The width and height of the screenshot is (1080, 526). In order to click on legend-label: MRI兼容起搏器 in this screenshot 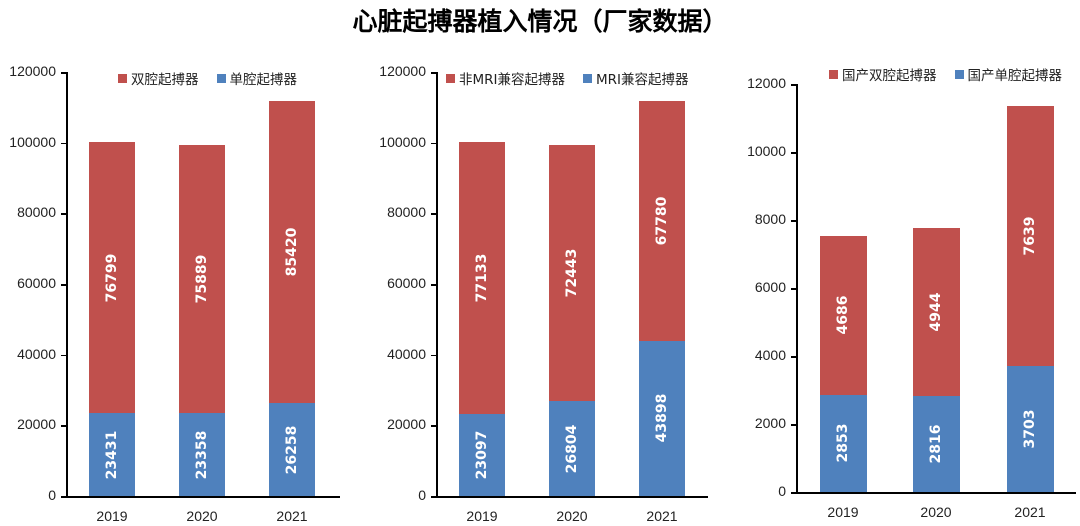, I will do `click(642, 80)`.